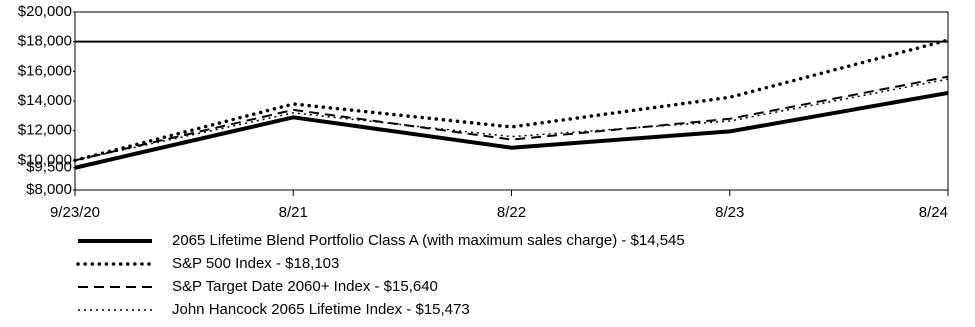  Describe the element at coordinates (933, 212) in the screenshot. I see `x-tick-label: 8/24` at that location.